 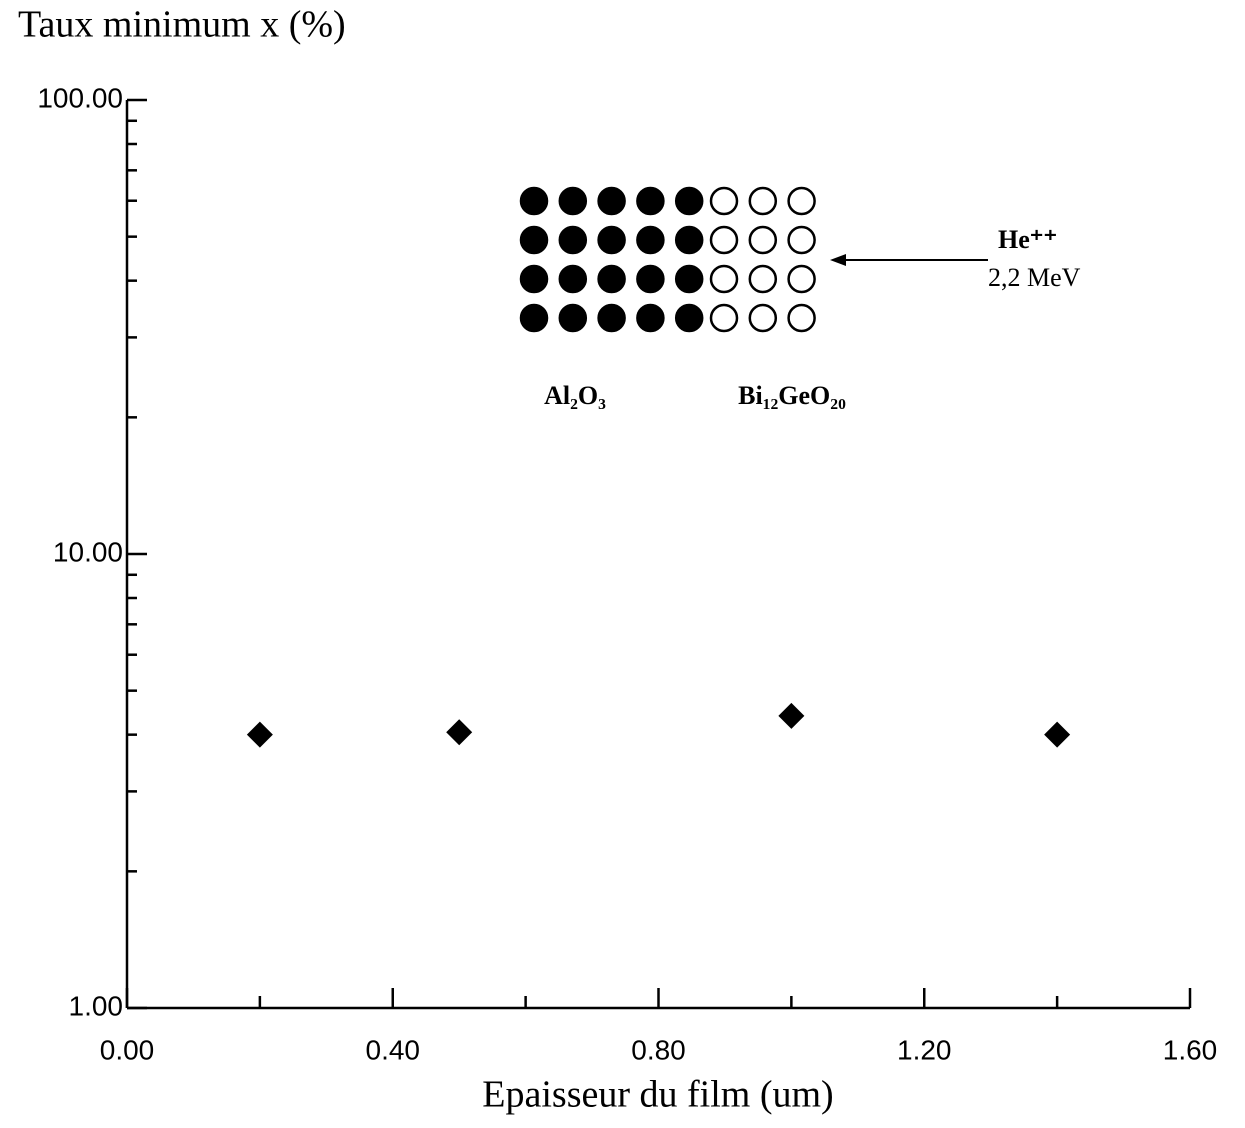 What do you see at coordinates (80, 97) in the screenshot?
I see `y-tick-label: 100.00` at bounding box center [80, 97].